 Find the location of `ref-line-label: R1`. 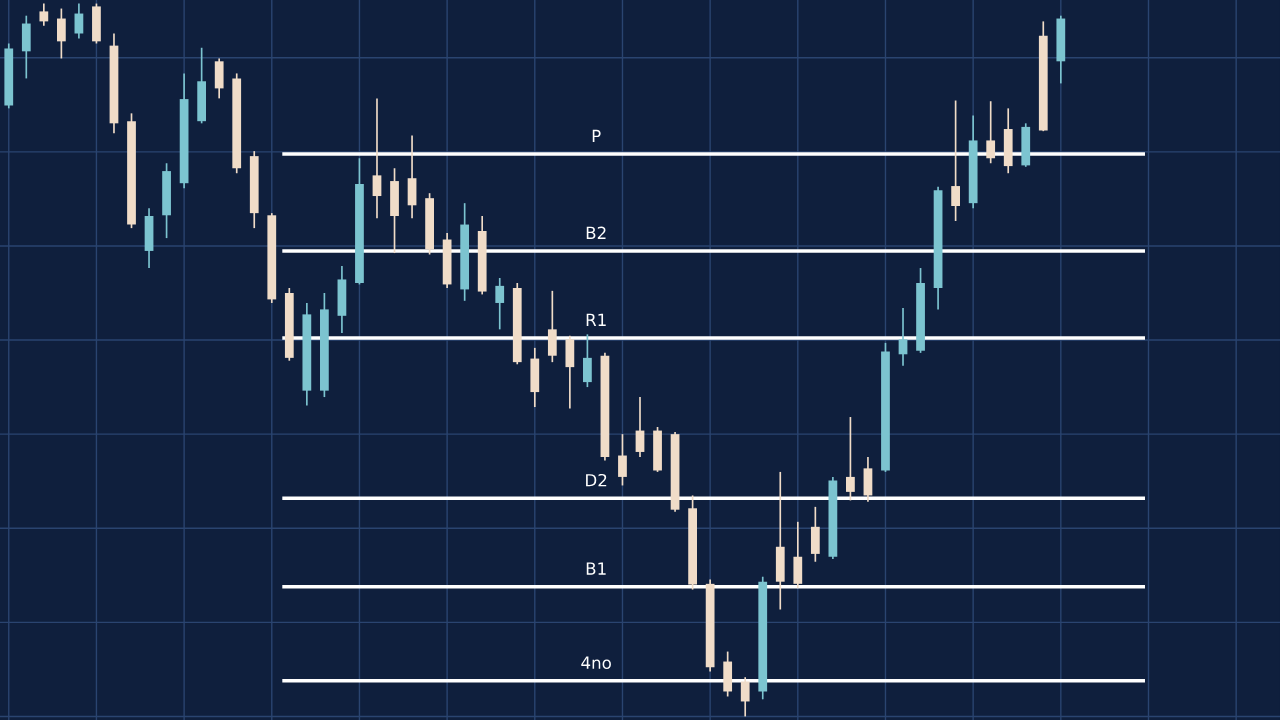

ref-line-label: R1 is located at coordinates (596, 319).